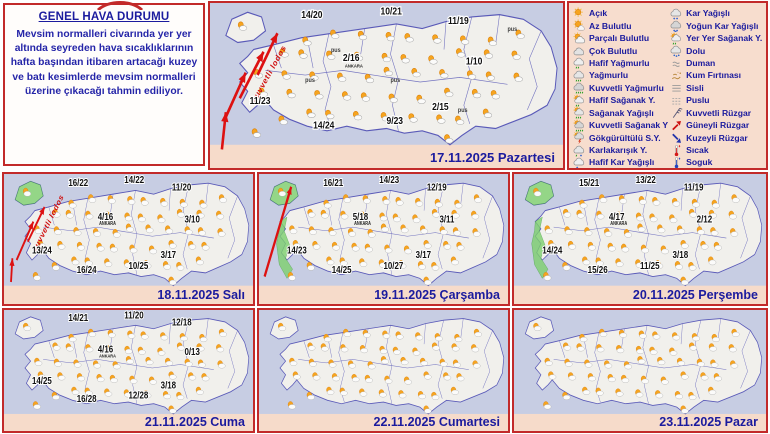  I want to click on temperature-label: 14/25, so click(42, 380).